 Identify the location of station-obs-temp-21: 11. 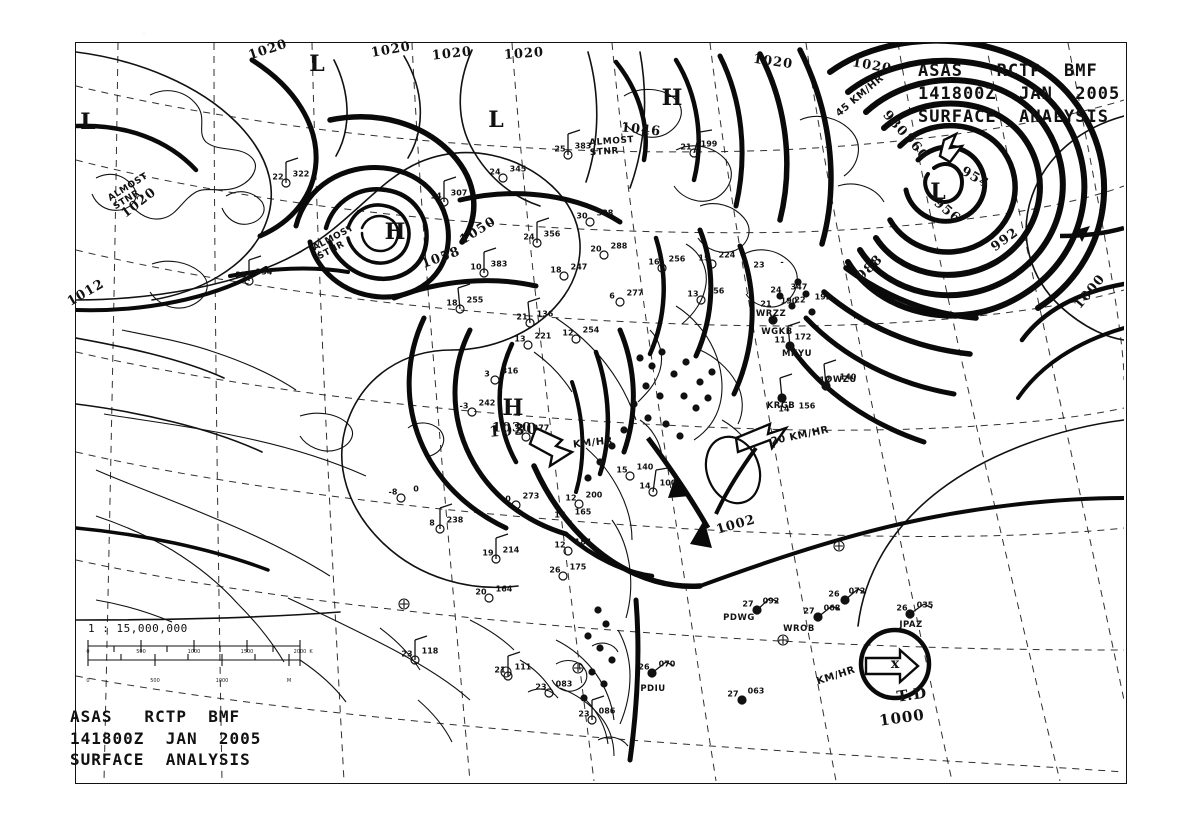
(780, 340).